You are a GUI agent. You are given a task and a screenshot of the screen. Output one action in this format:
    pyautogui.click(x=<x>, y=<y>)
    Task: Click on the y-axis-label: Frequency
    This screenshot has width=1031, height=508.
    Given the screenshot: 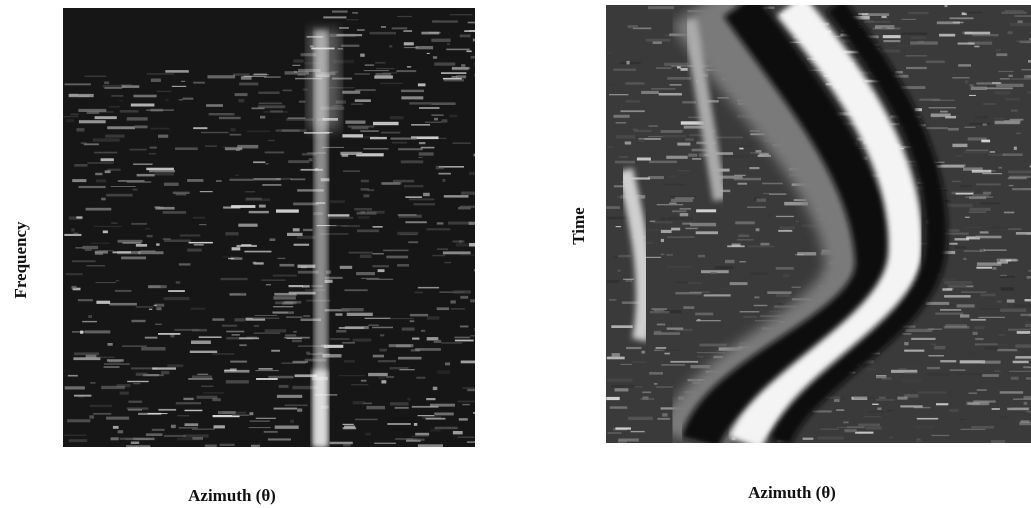 What is the action you would take?
    pyautogui.click(x=20, y=260)
    